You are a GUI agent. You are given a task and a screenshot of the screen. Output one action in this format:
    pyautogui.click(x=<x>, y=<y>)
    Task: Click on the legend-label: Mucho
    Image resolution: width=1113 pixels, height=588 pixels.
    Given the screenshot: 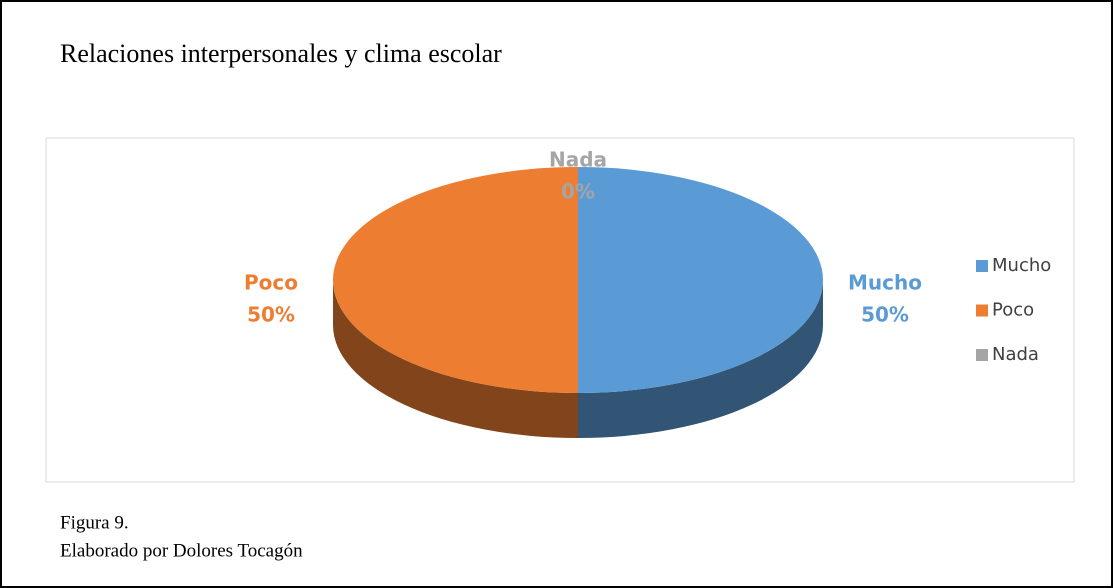 What is the action you would take?
    pyautogui.click(x=1021, y=265)
    